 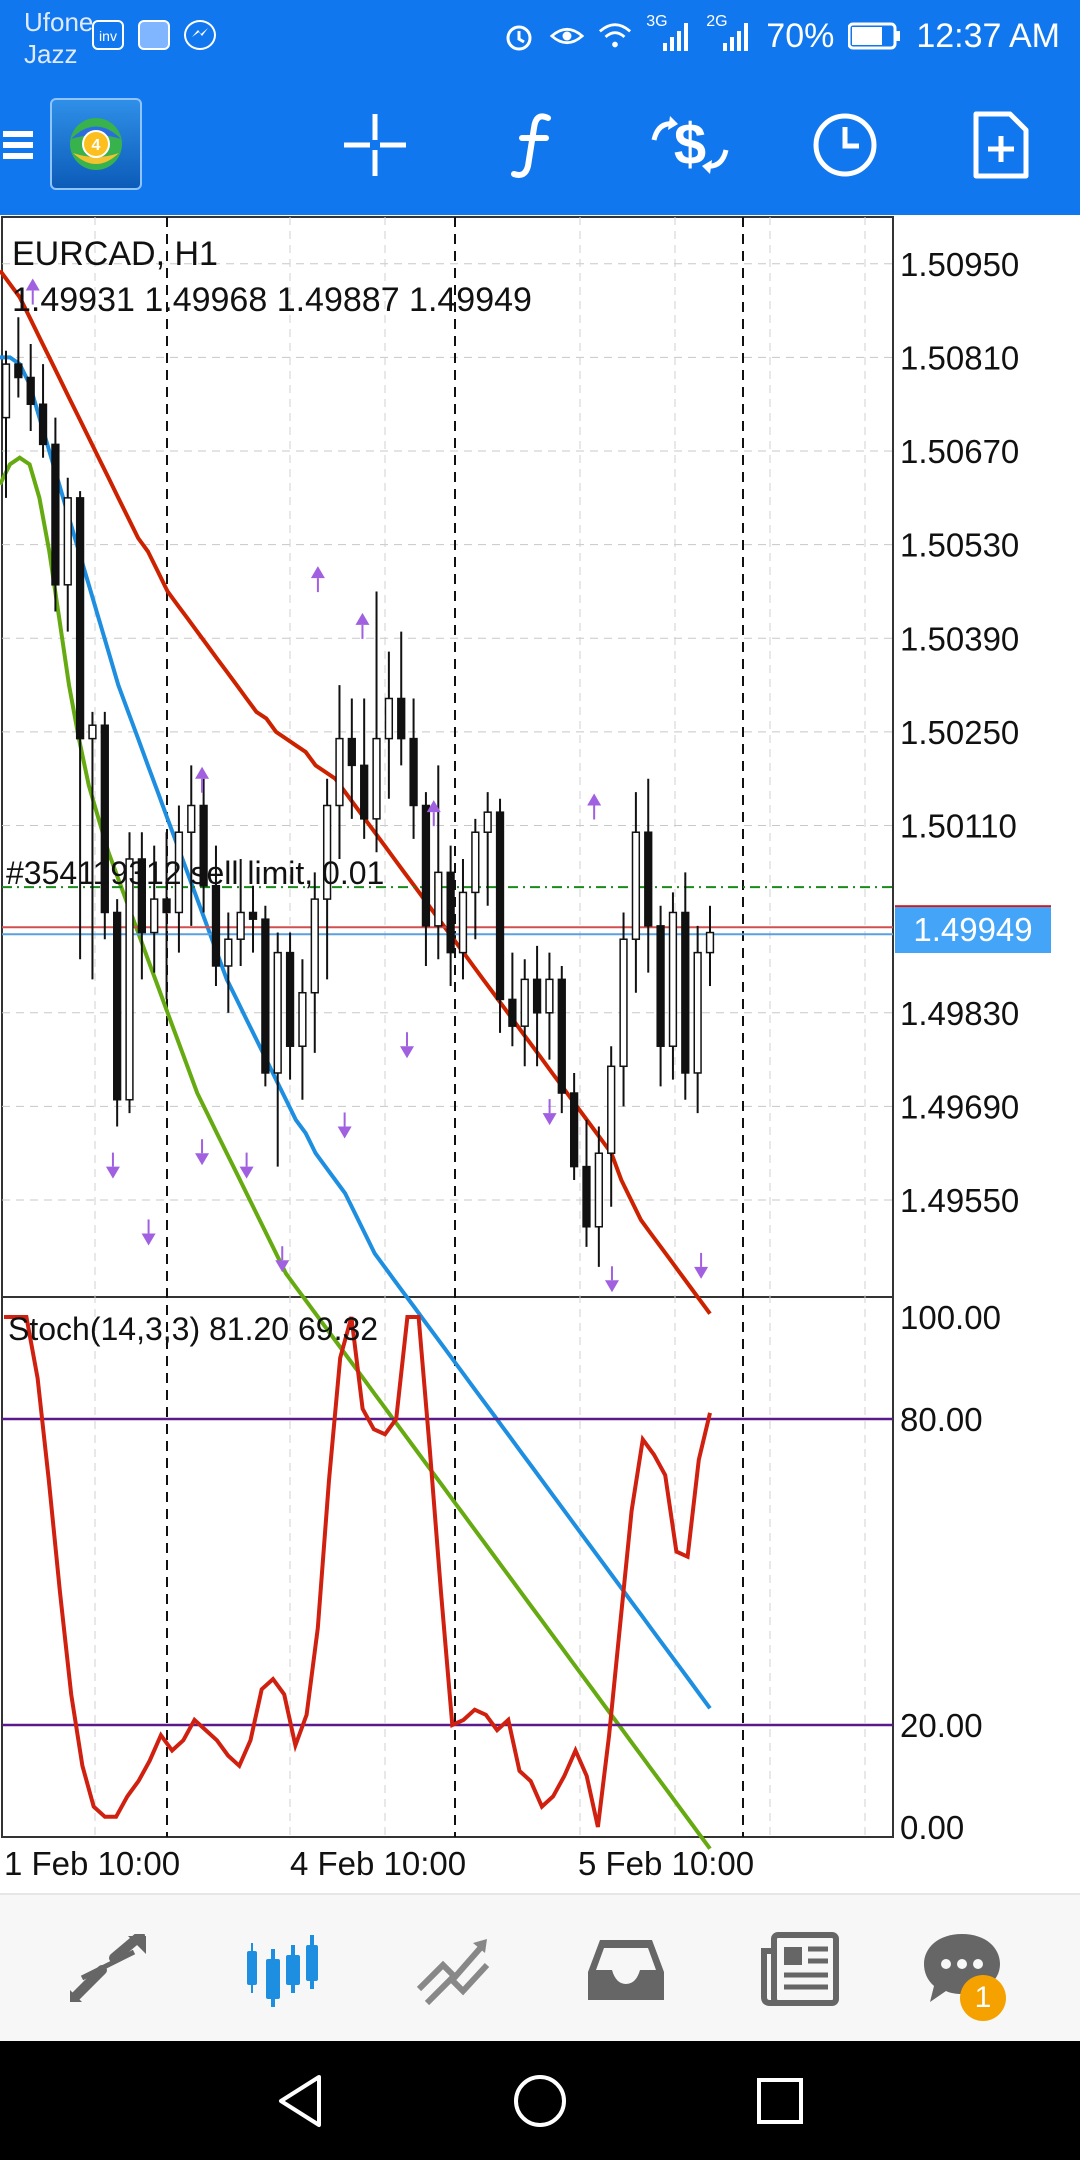 I want to click on ohlc-readout: 1.49931 1.49968 1.49887 1.49949, so click(x=272, y=300).